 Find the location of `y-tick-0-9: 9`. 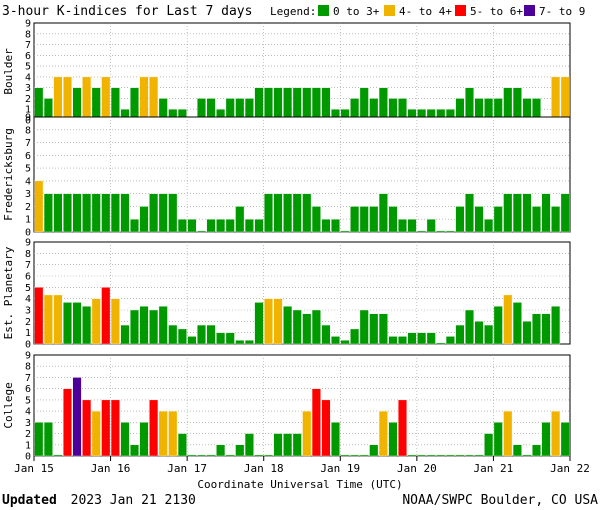

y-tick-0-9: 9 is located at coordinates (28, 24).